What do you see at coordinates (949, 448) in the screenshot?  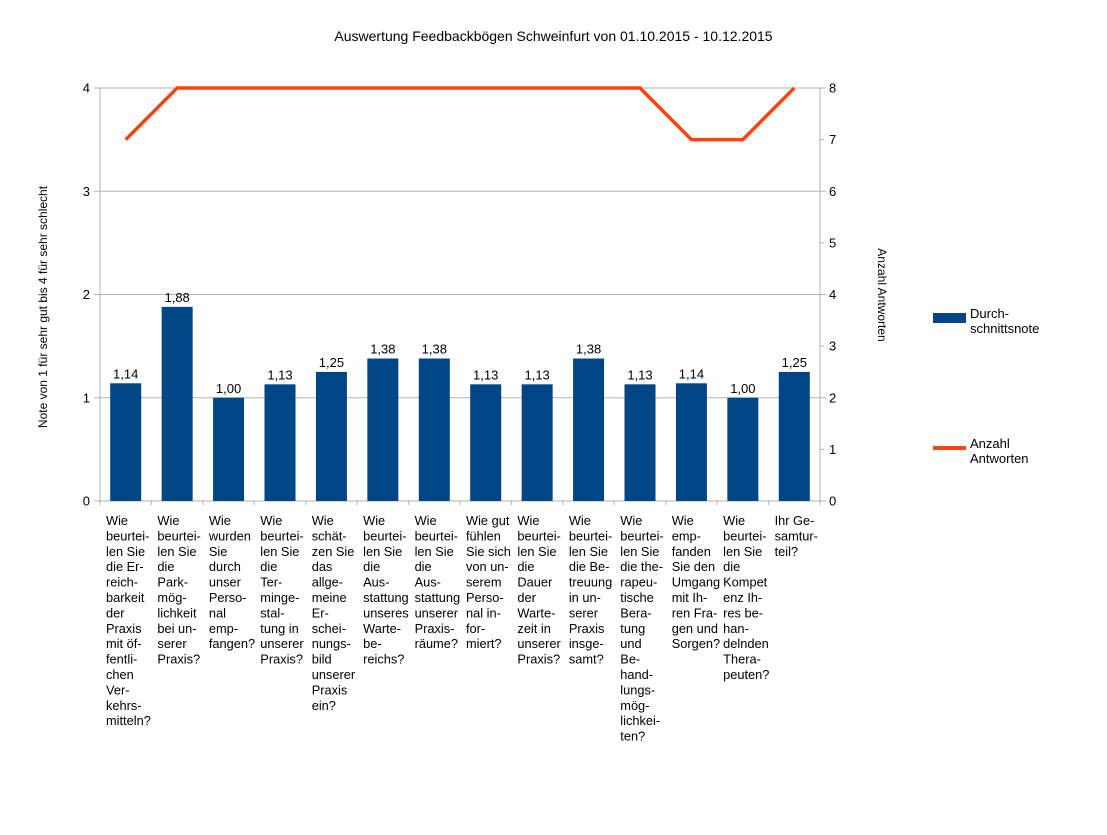 I see `line-series-swatch-icon` at bounding box center [949, 448].